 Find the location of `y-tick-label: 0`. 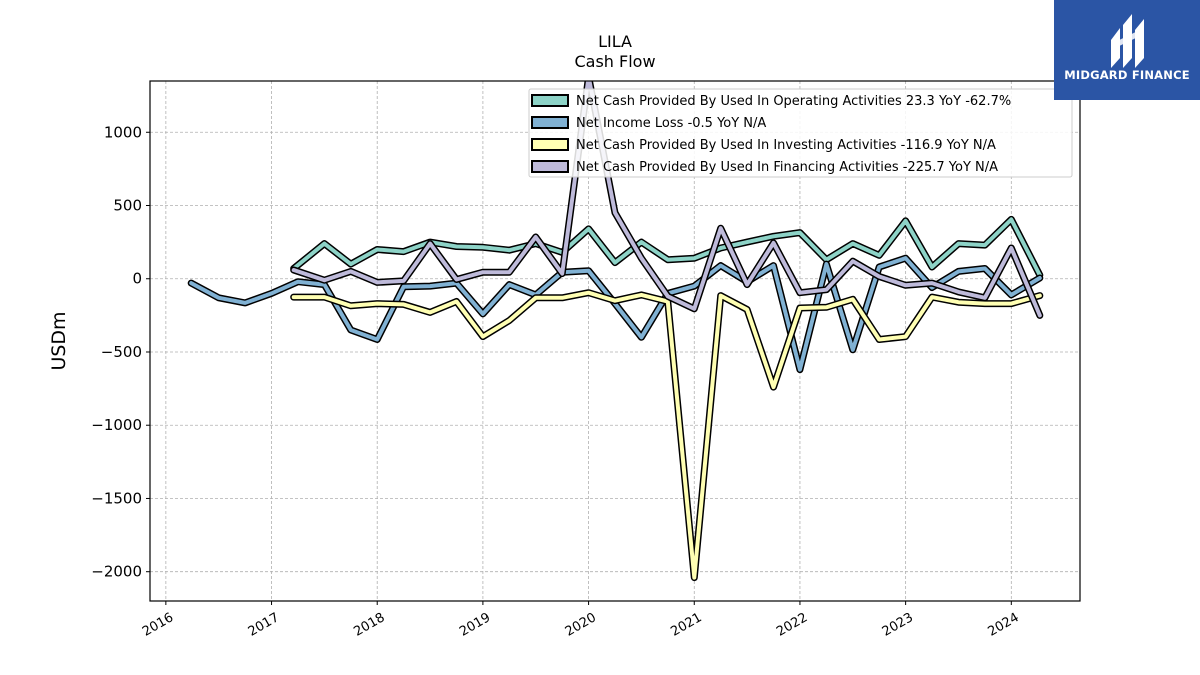

y-tick-label: 0 is located at coordinates (137, 279).